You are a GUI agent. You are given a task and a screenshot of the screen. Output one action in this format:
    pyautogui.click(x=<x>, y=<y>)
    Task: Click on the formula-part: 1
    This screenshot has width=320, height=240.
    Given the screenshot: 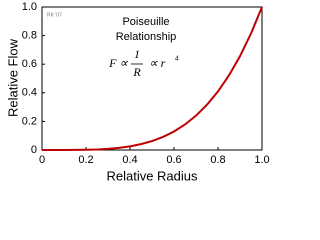 What is the action you would take?
    pyautogui.click(x=137, y=54)
    